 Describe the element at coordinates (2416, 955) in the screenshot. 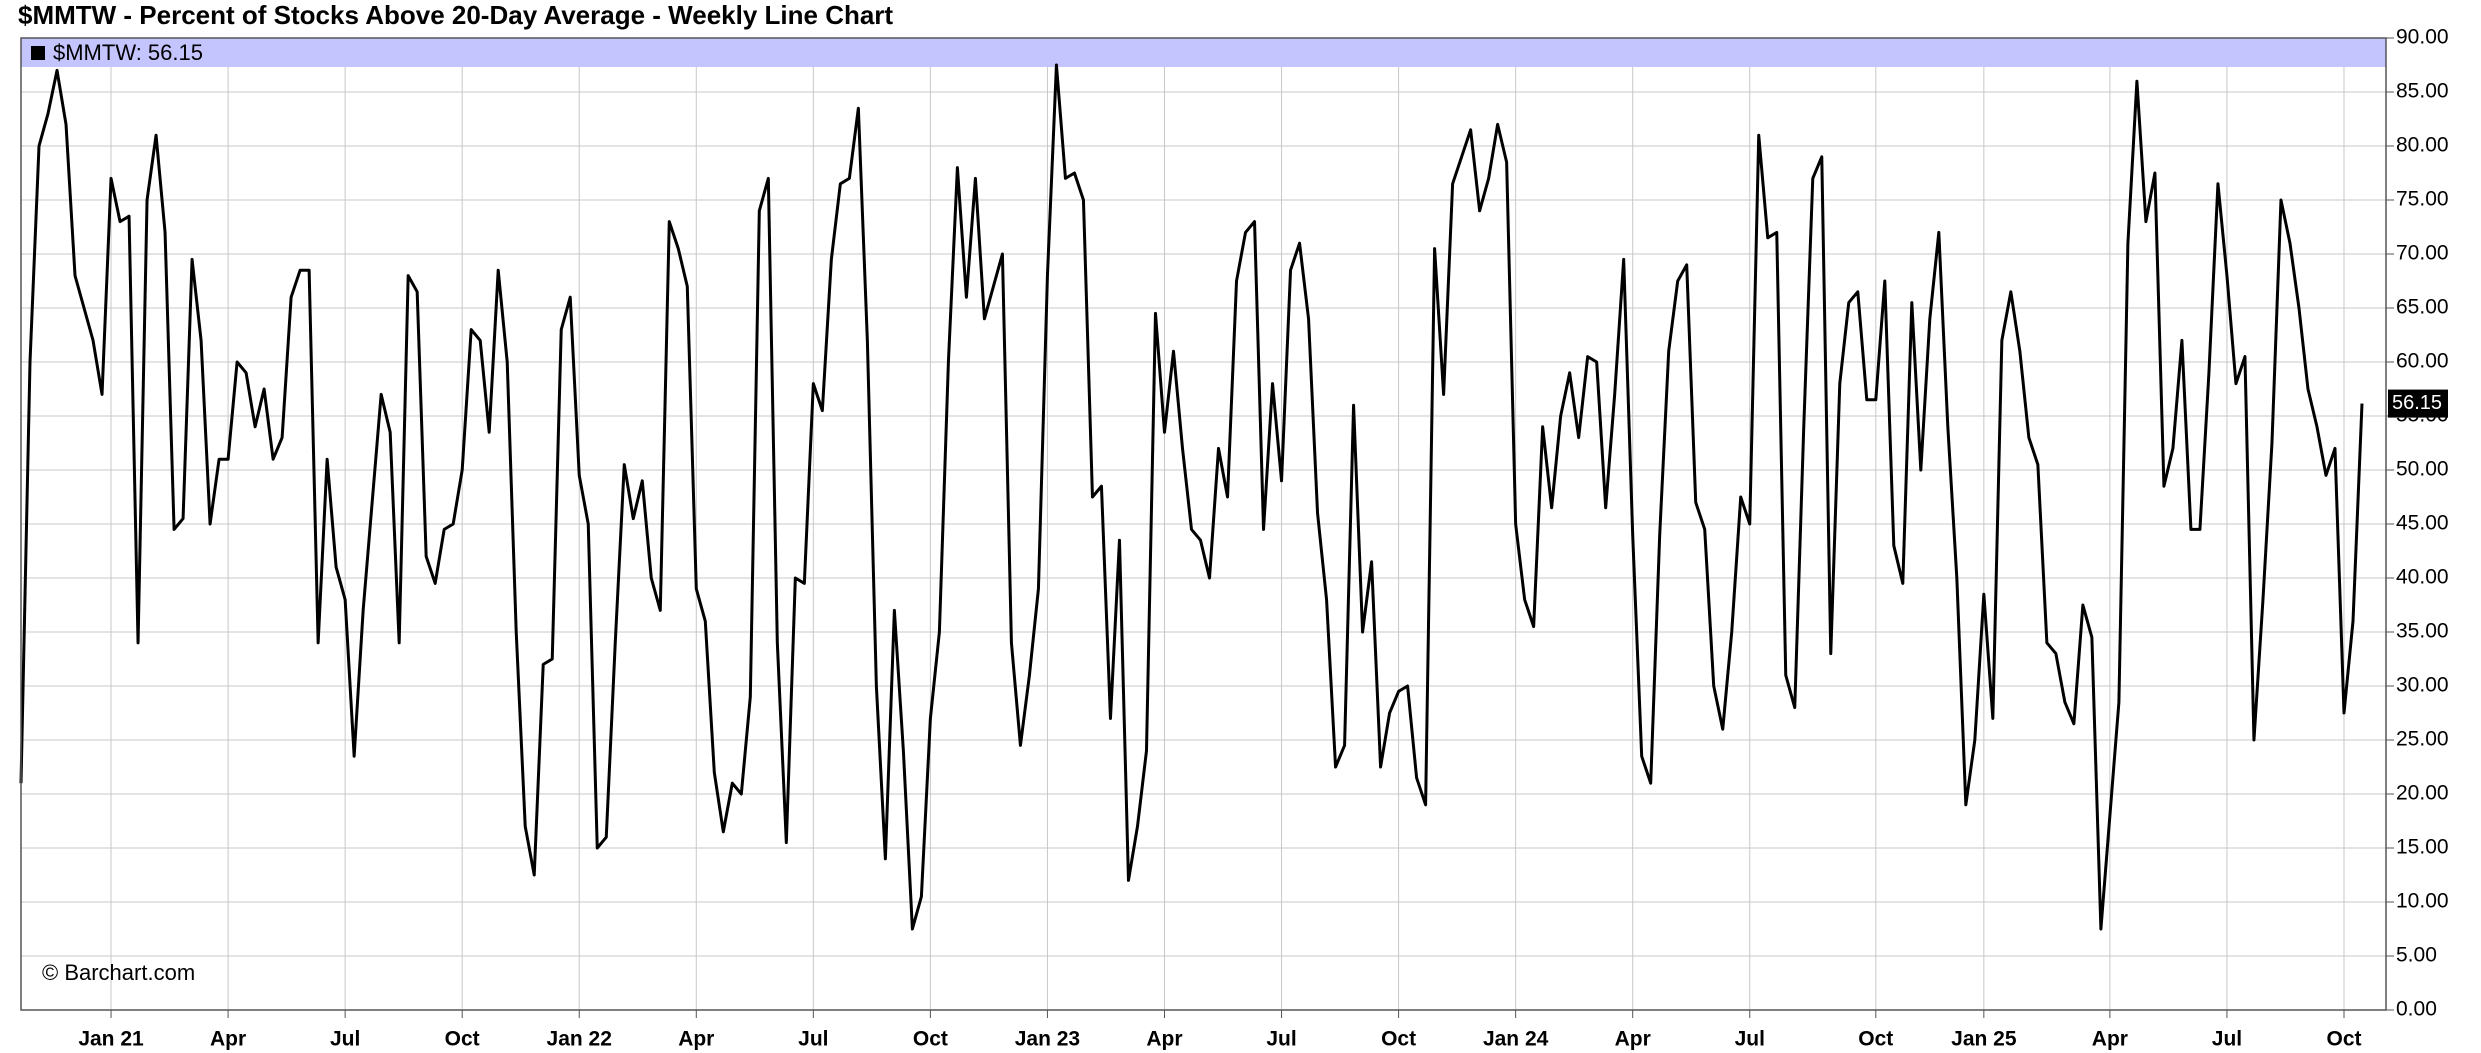

I see `y-tick-label: 5.00` at that location.